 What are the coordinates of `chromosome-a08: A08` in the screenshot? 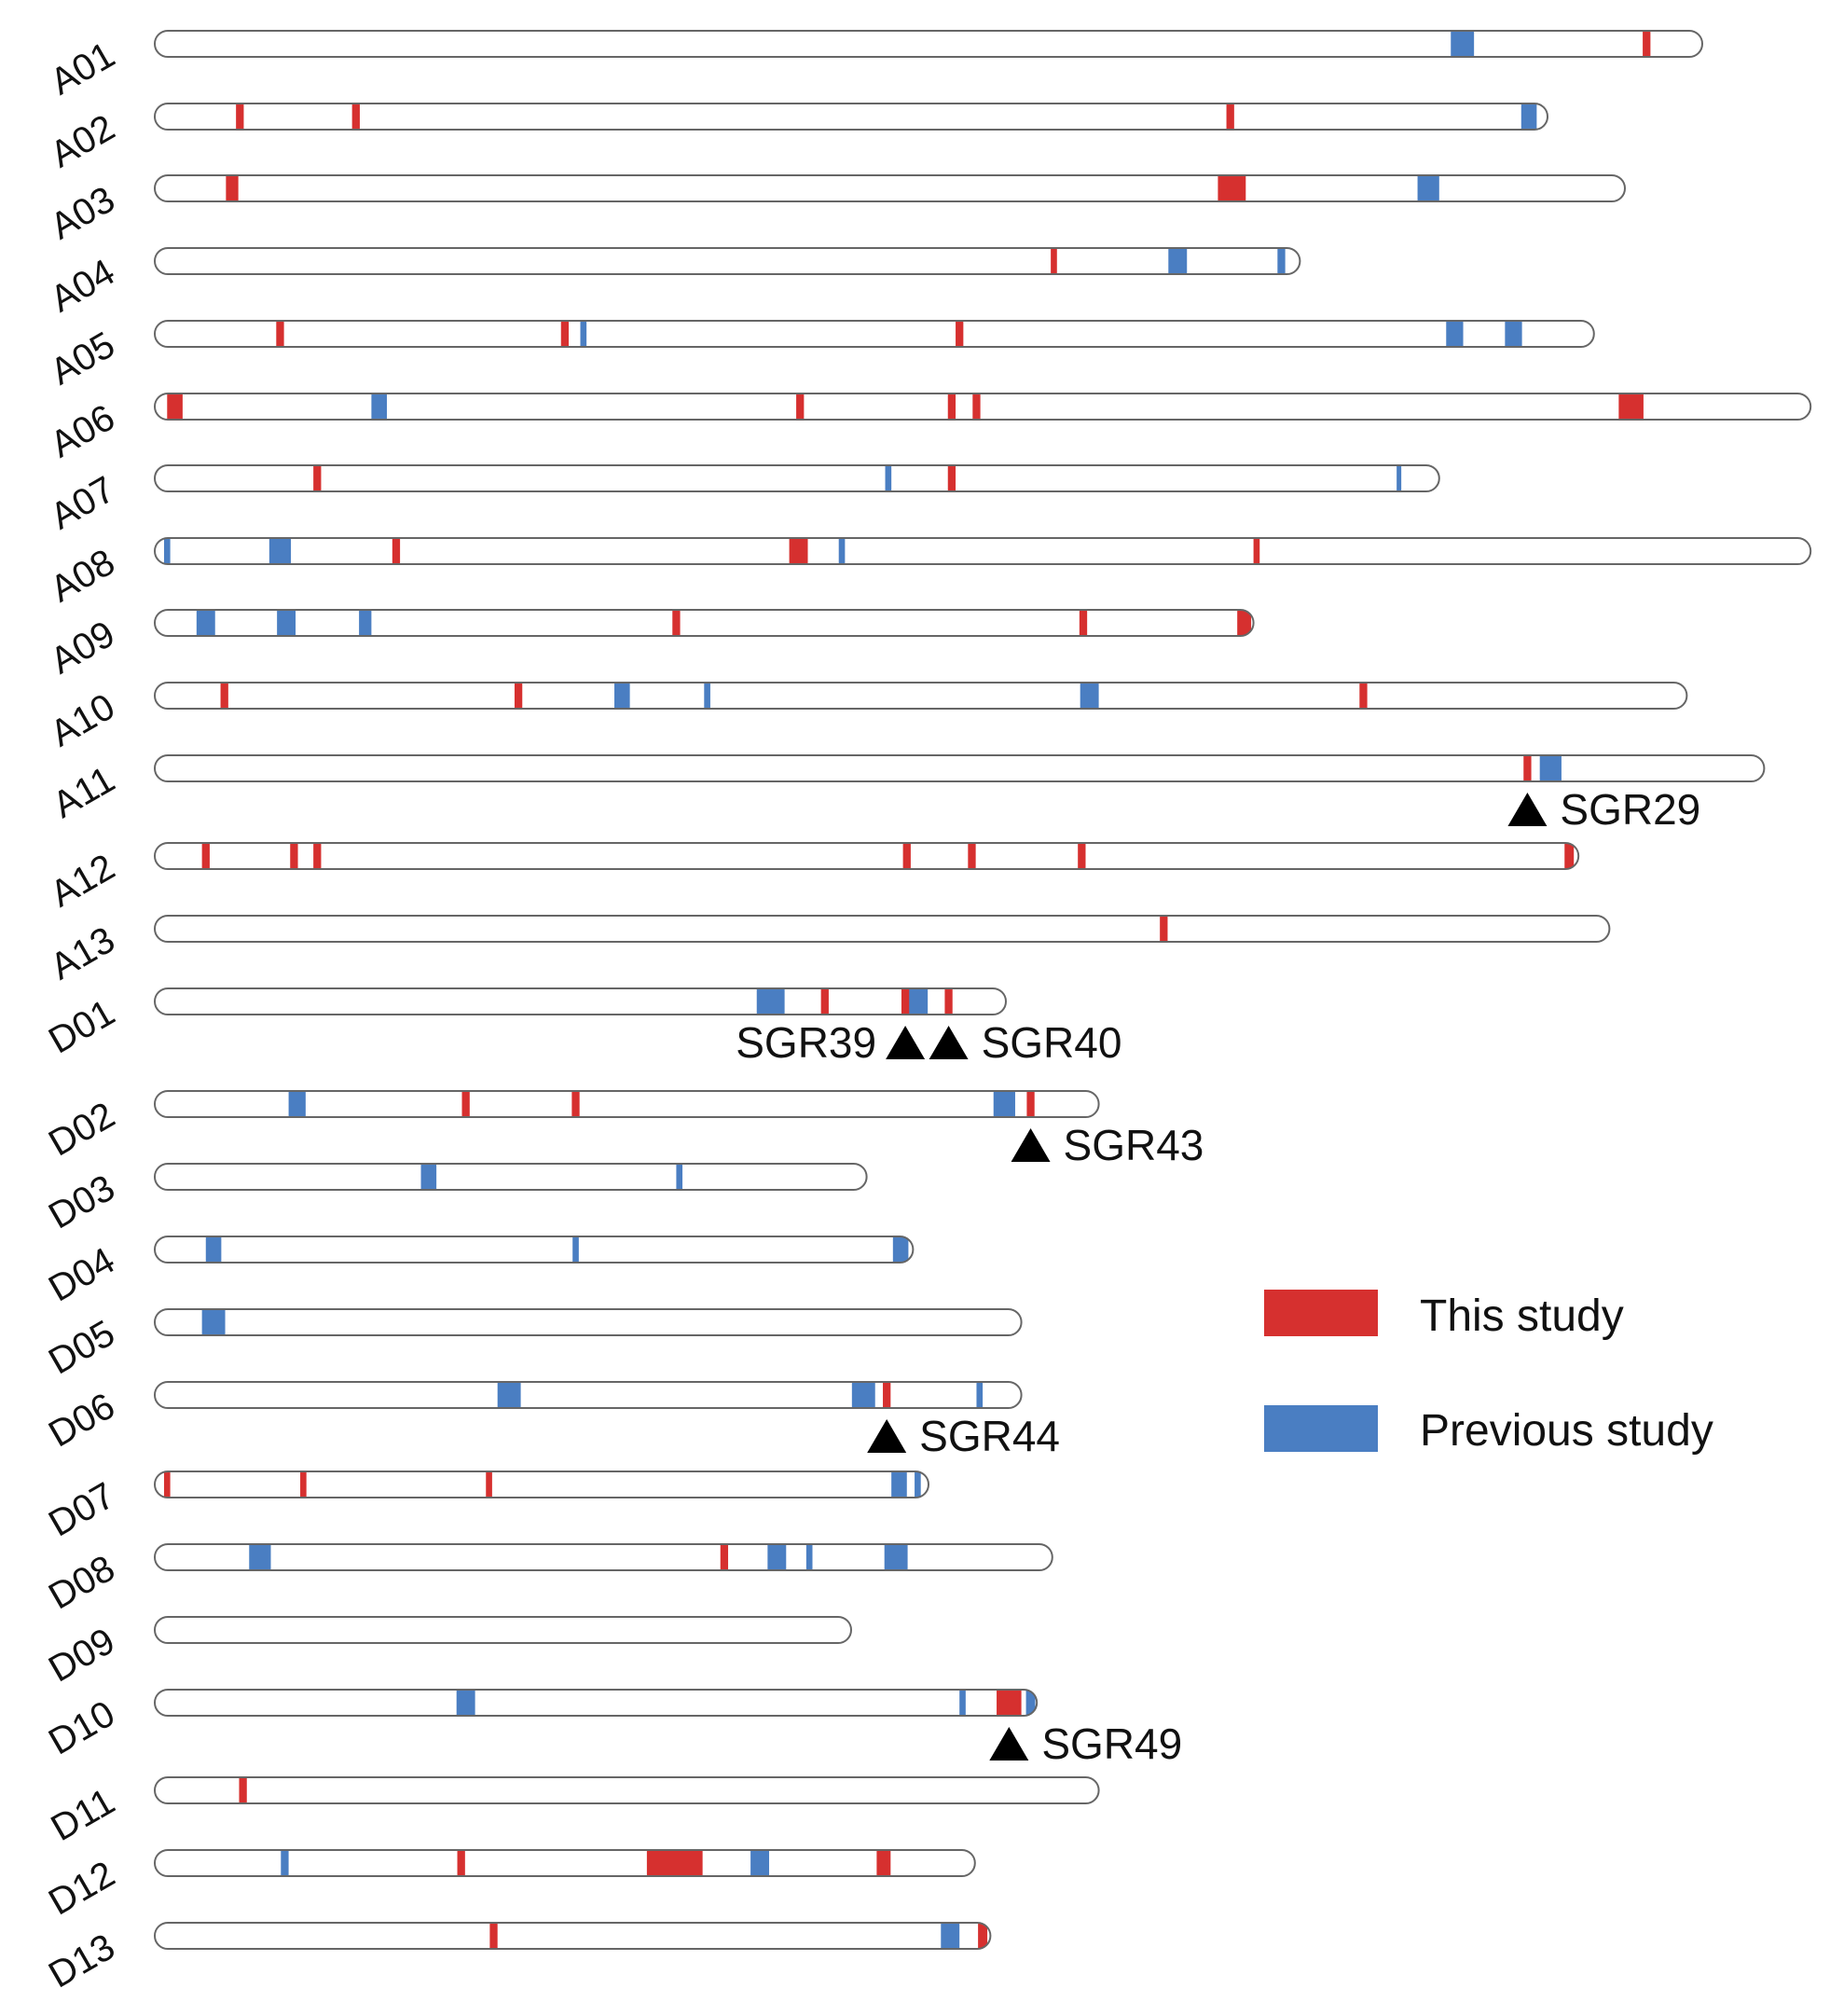 It's located at (928, 573).